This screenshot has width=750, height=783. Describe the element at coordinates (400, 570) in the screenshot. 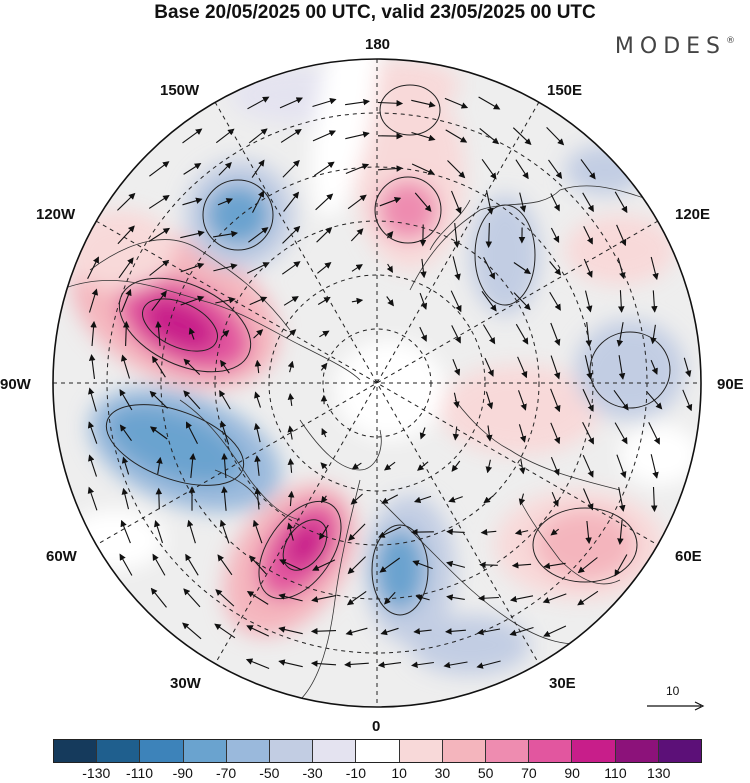

I see `anomaly-blue-10e` at that location.